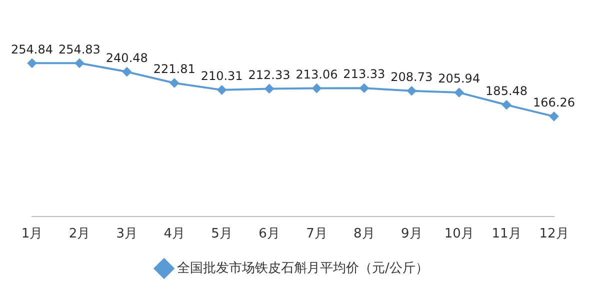  Describe the element at coordinates (174, 69) in the screenshot. I see `data-label: 221.81` at that location.